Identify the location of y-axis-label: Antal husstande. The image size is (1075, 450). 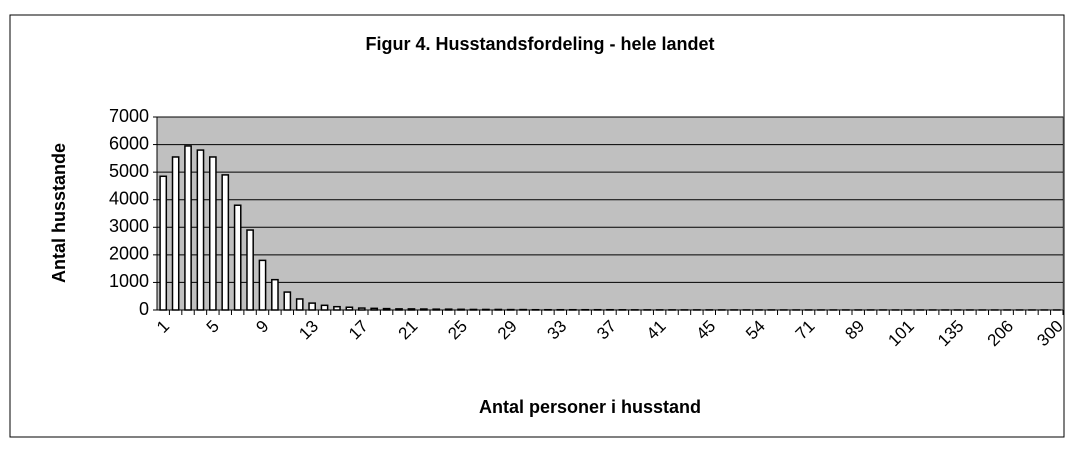
(59, 213).